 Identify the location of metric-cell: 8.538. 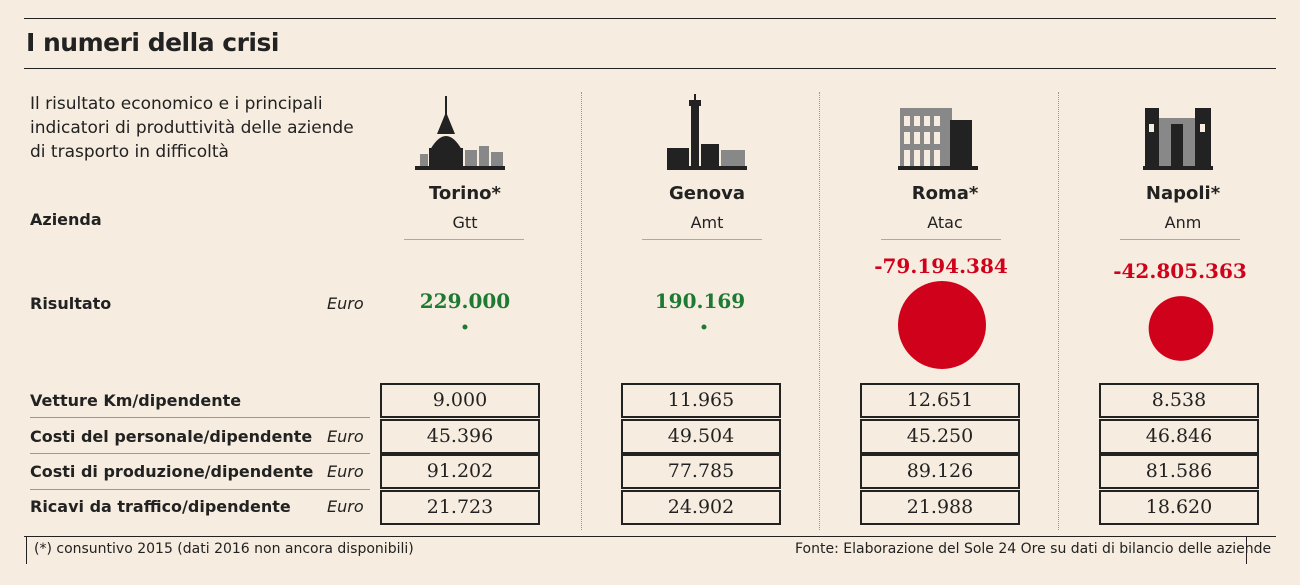
(1179, 400).